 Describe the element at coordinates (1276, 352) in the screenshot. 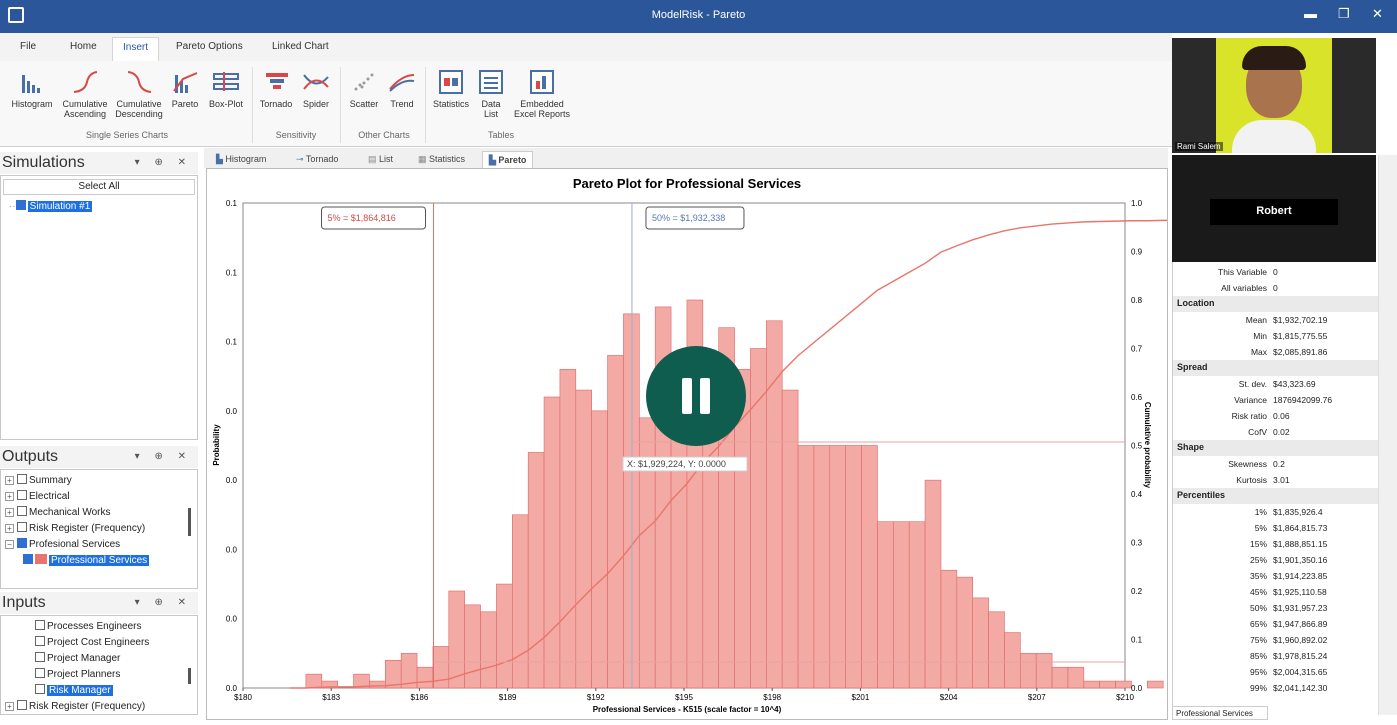

I see `stats-row: Max $2,085,891.86` at that location.